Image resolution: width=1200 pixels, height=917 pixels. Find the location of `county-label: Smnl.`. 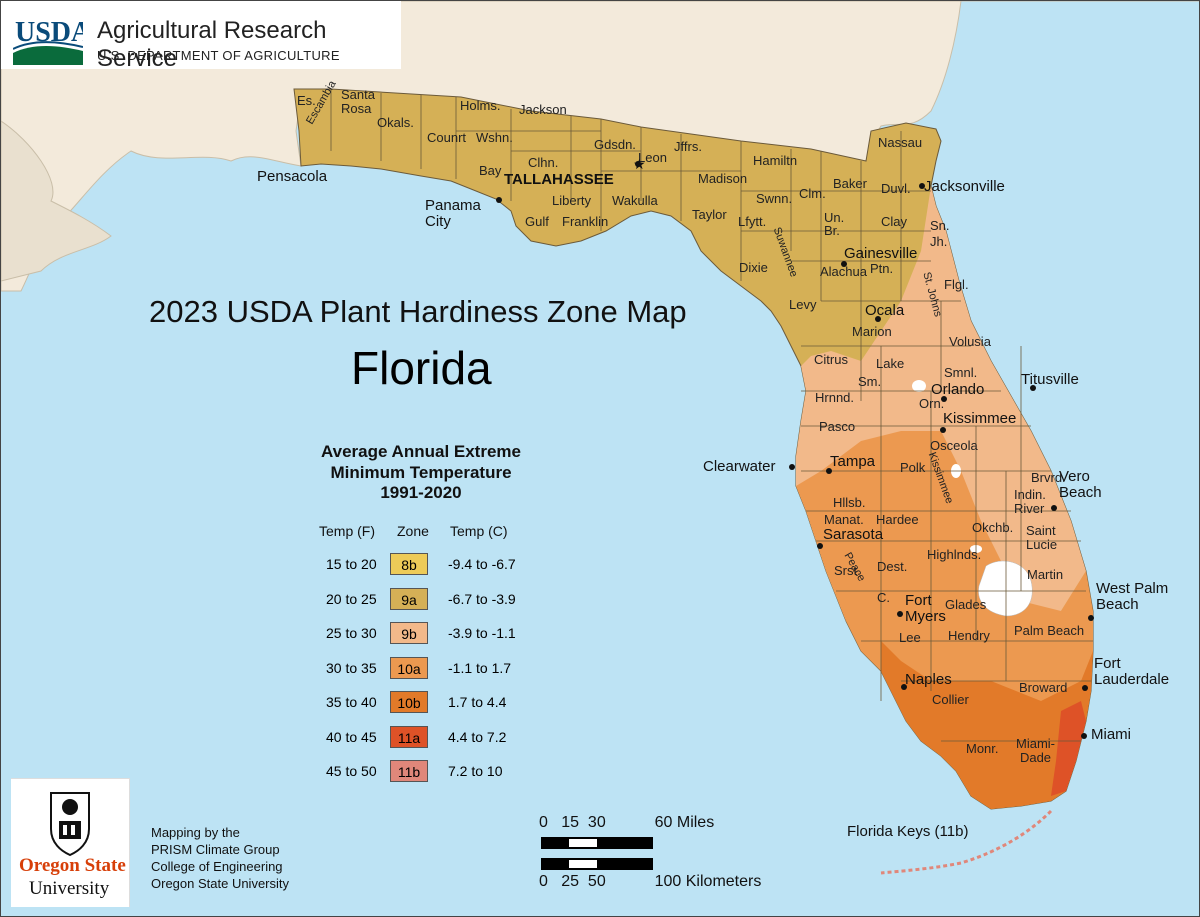

county-label: Smnl. is located at coordinates (961, 372).